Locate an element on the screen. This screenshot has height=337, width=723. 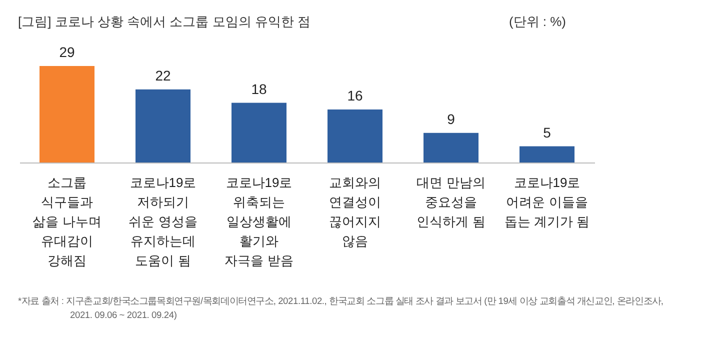
subtitle: (단위 : %) is located at coordinates (537, 21).